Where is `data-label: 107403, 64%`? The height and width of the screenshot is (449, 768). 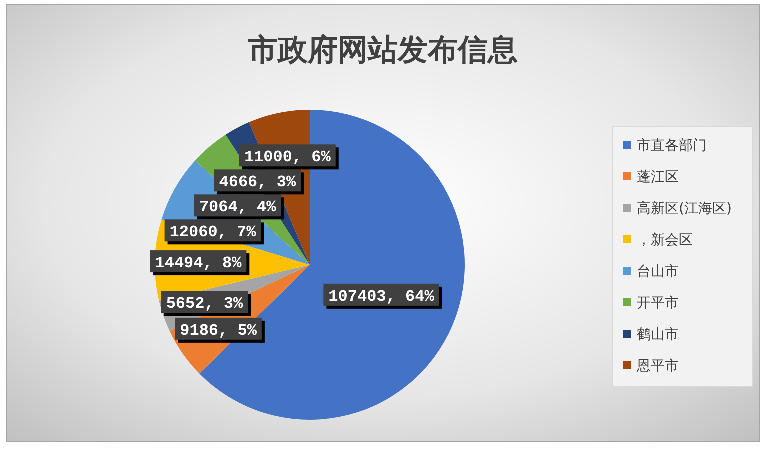 data-label: 107403, 64% is located at coordinates (381, 297).